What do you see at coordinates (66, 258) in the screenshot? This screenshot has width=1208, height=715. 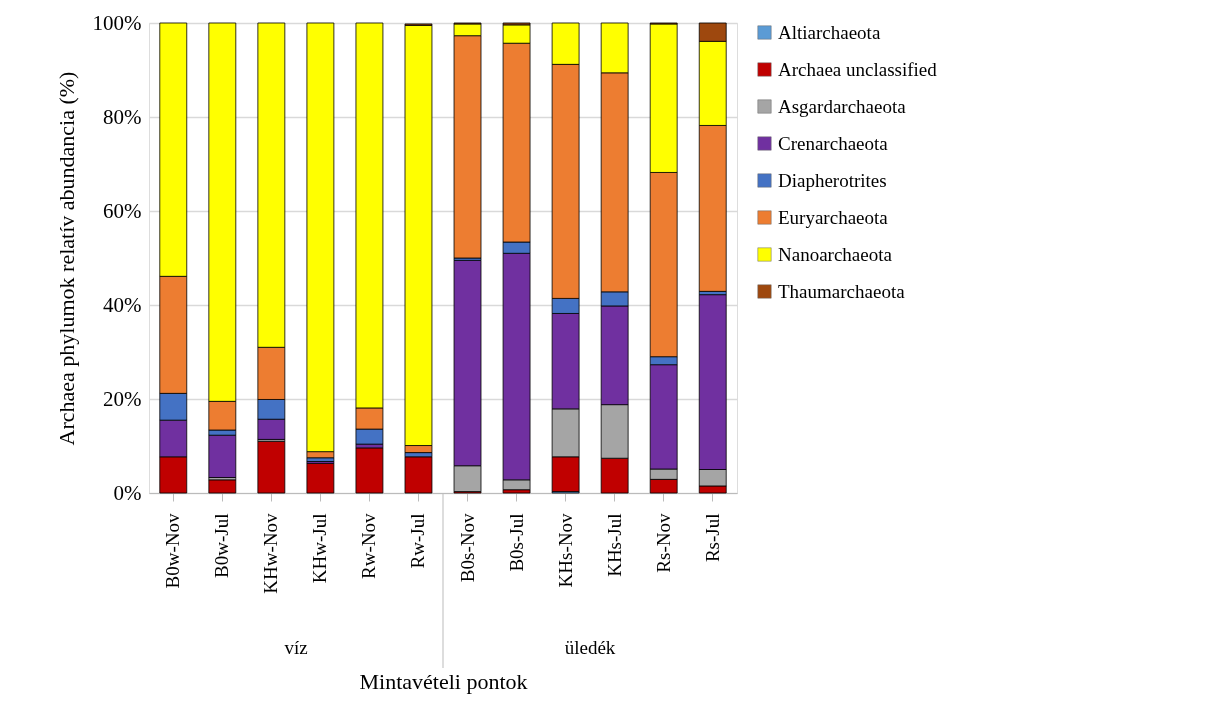 I see `y-axis-title: Archaea phylumok relatív abundancia (%)` at bounding box center [66, 258].